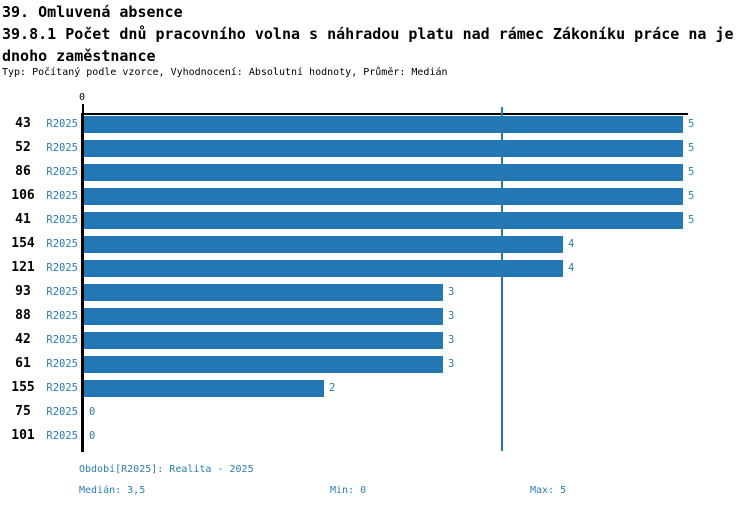  Describe the element at coordinates (166, 469) in the screenshot. I see `period-legend: Období[R2025]: Realita - 2025` at that location.